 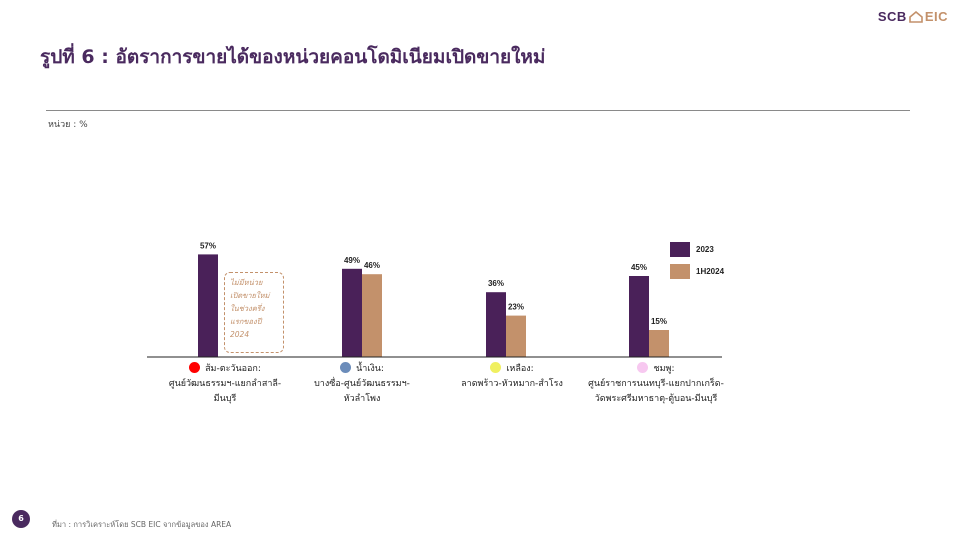 I want to click on note-line: 2024, so click(x=240, y=334).